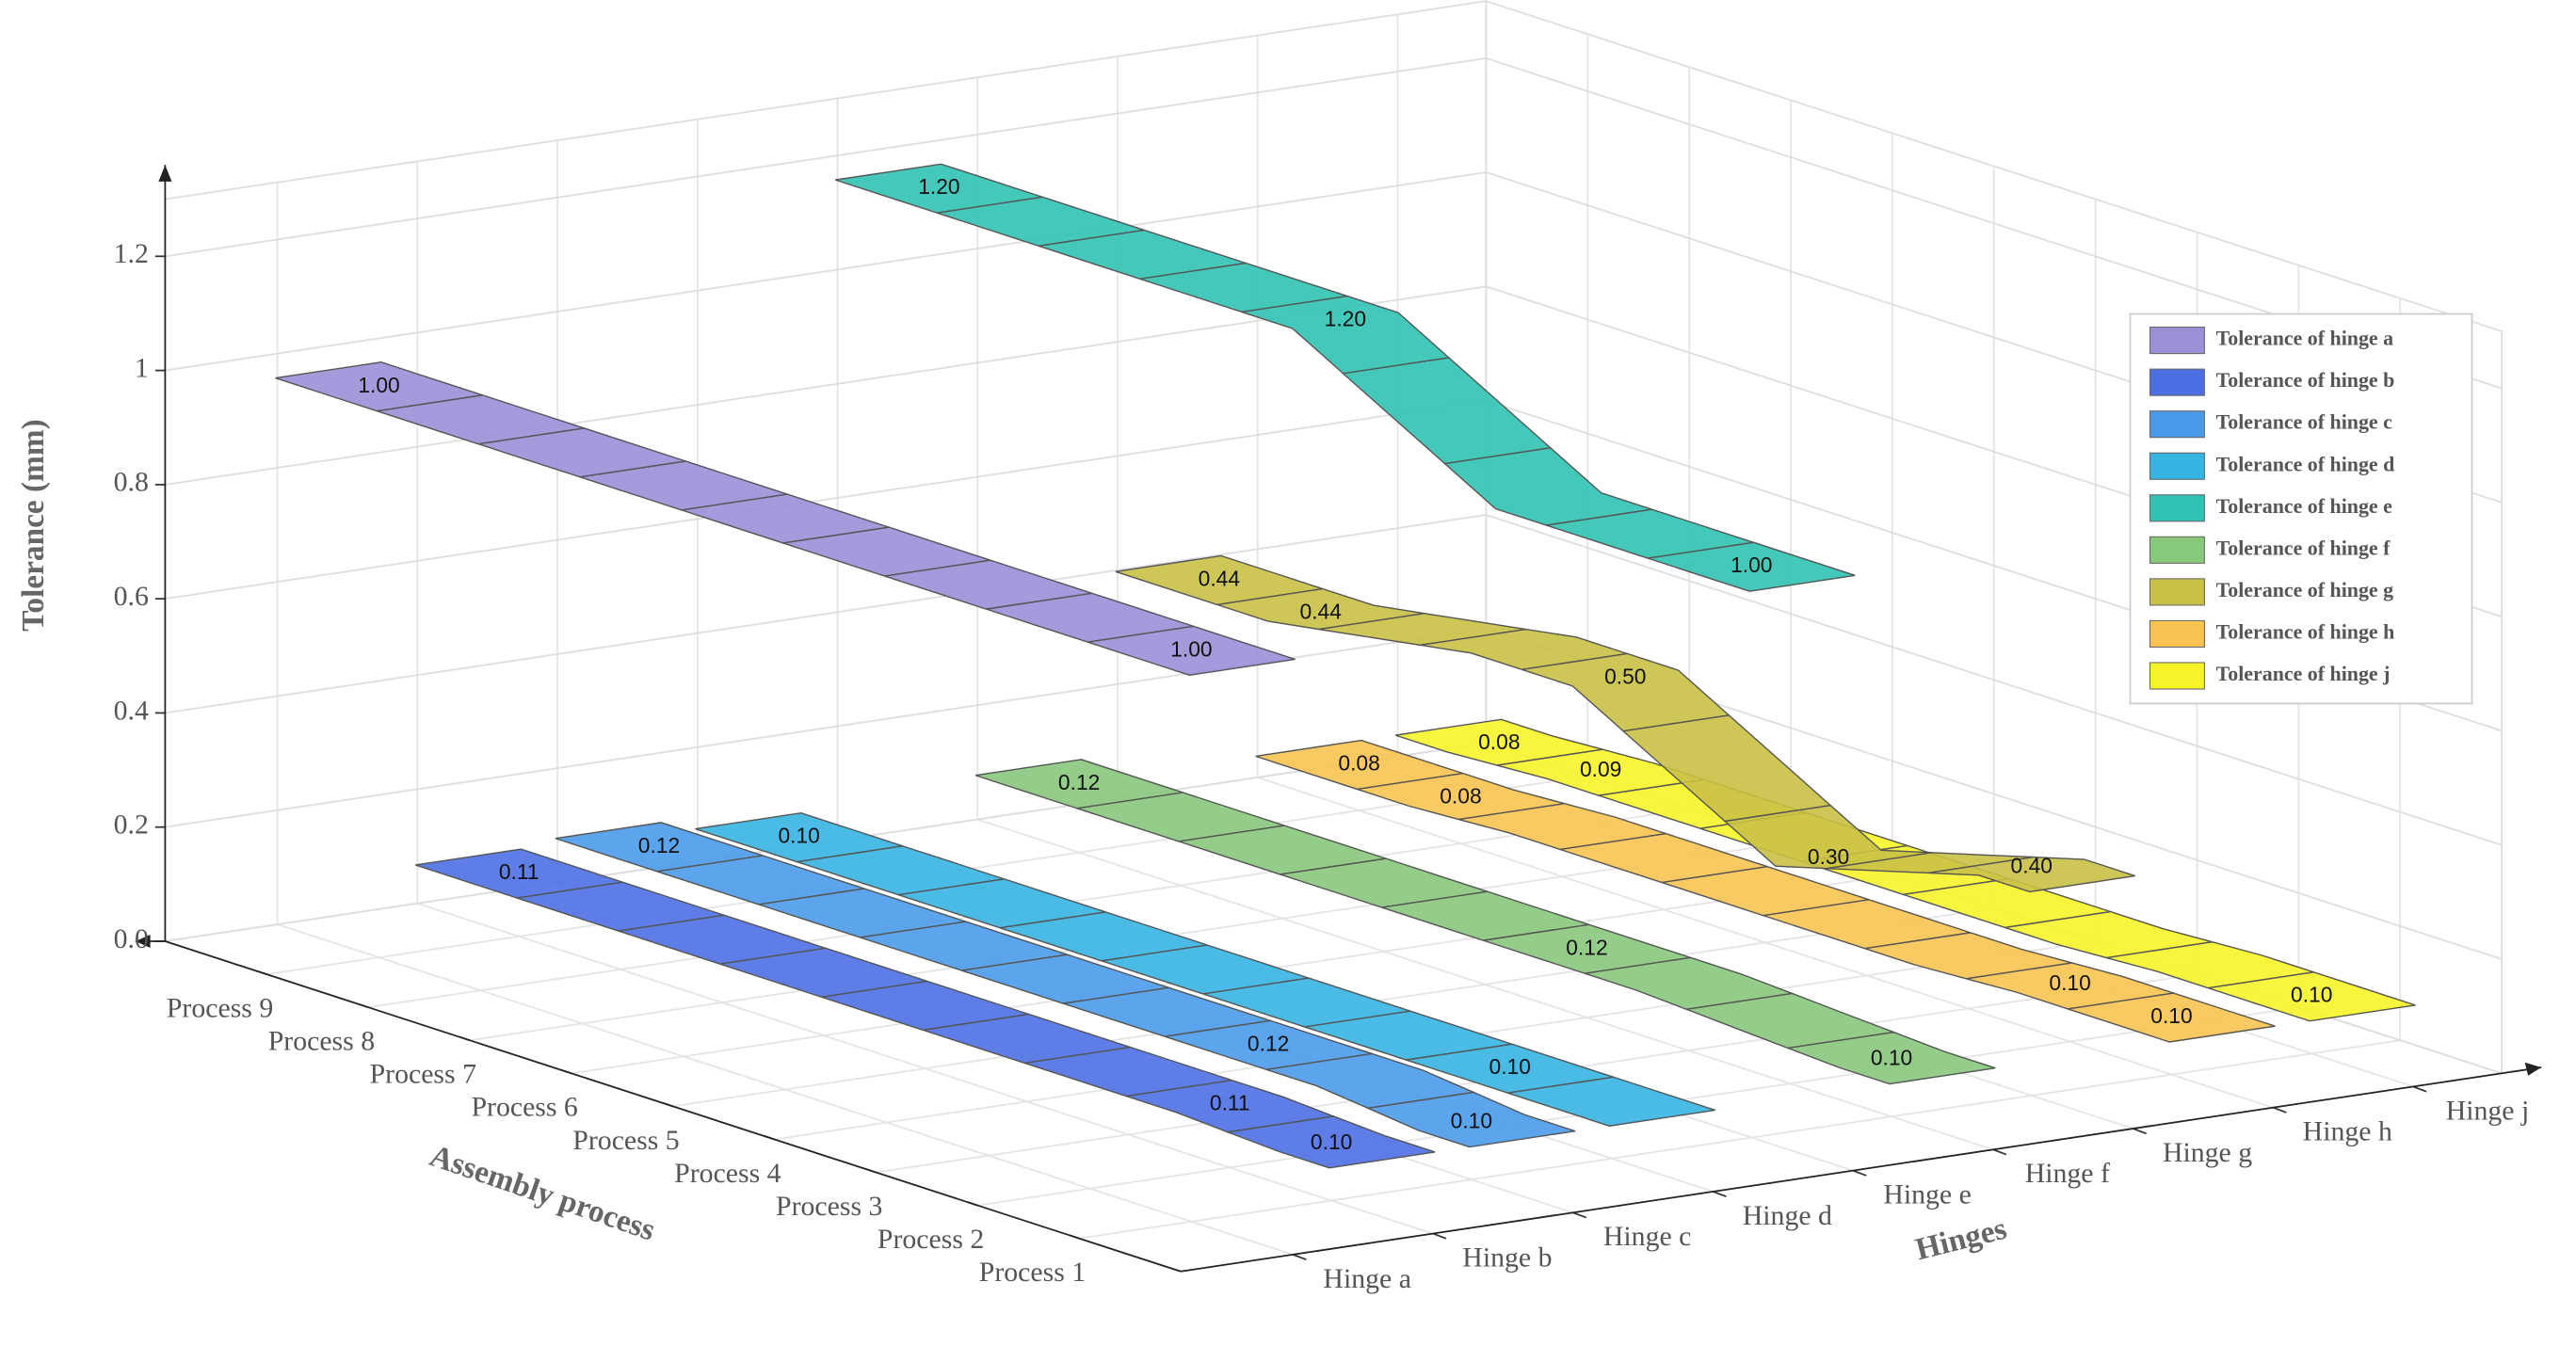  I want to click on legend-label: Tolerance of hinge g, so click(2304, 589).